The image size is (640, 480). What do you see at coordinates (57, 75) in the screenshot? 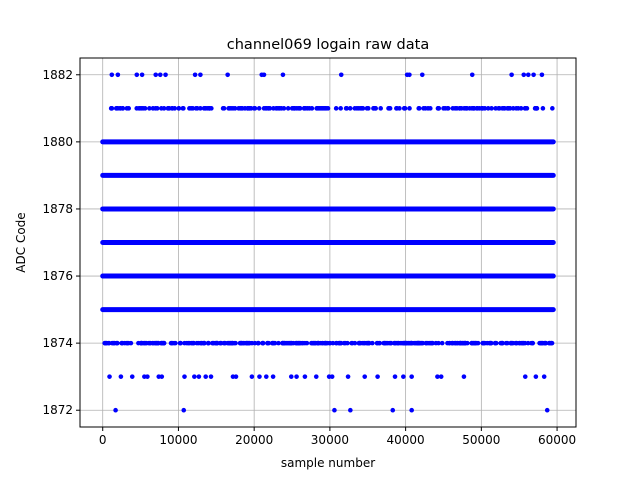
I see `y-tick-label: 1882` at bounding box center [57, 75].